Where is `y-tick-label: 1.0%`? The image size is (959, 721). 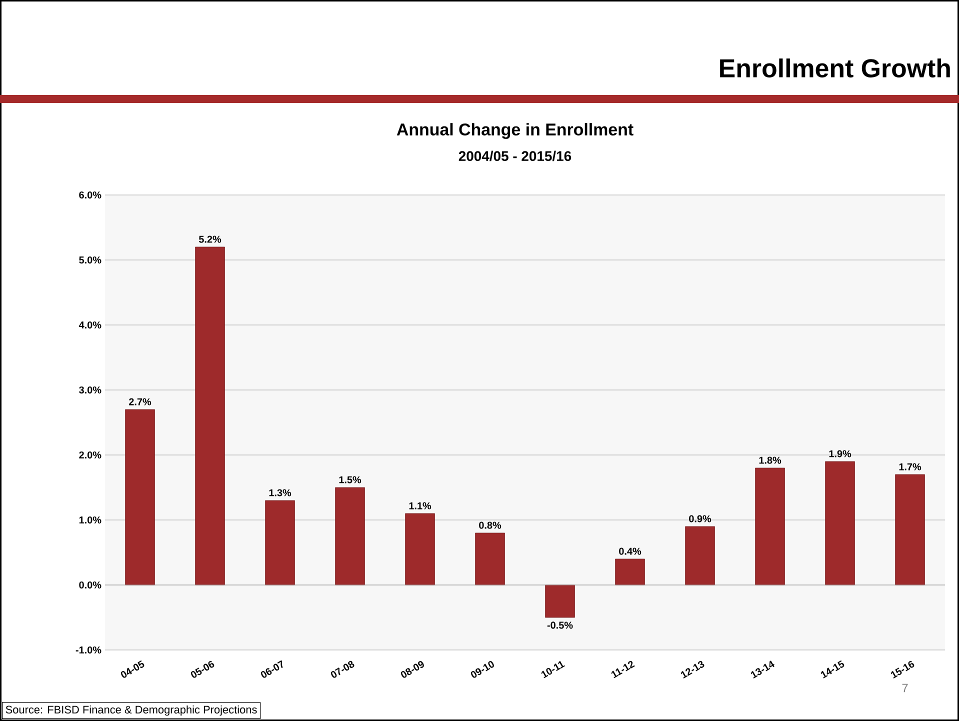 y-tick-label: 1.0% is located at coordinates (90, 520).